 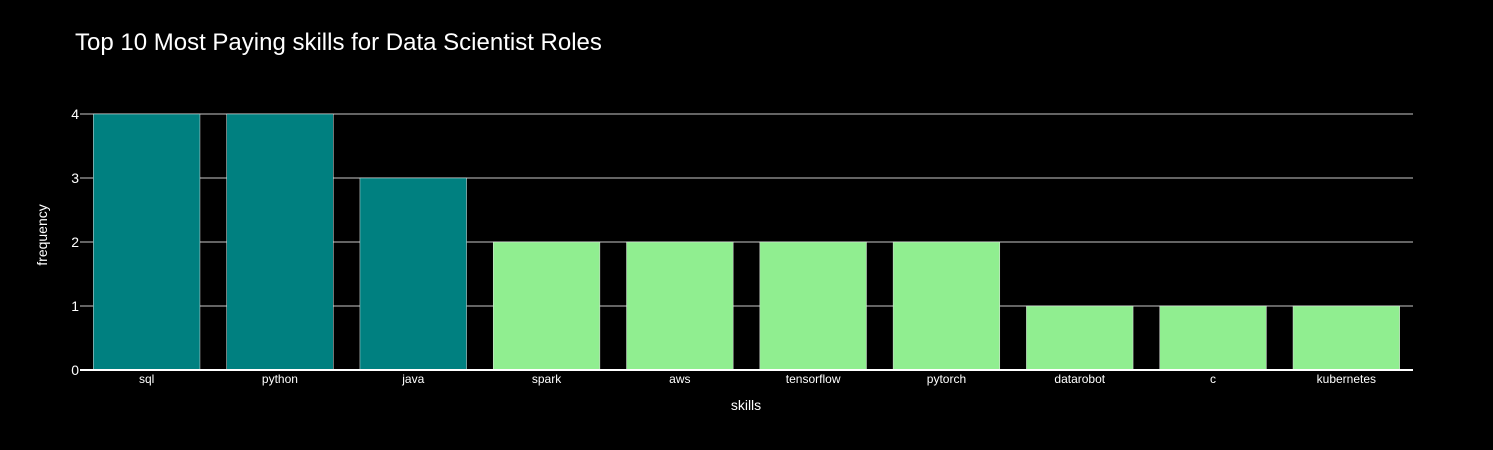 I want to click on x-tick-label-spark: spark, so click(x=547, y=379).